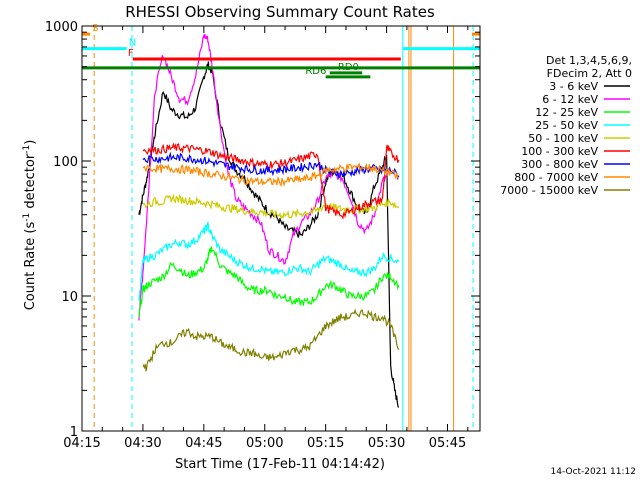 This screenshot has width=640, height=480. Describe the element at coordinates (325, 443) in the screenshot. I see `x-tick-label-4: 05:15` at that location.